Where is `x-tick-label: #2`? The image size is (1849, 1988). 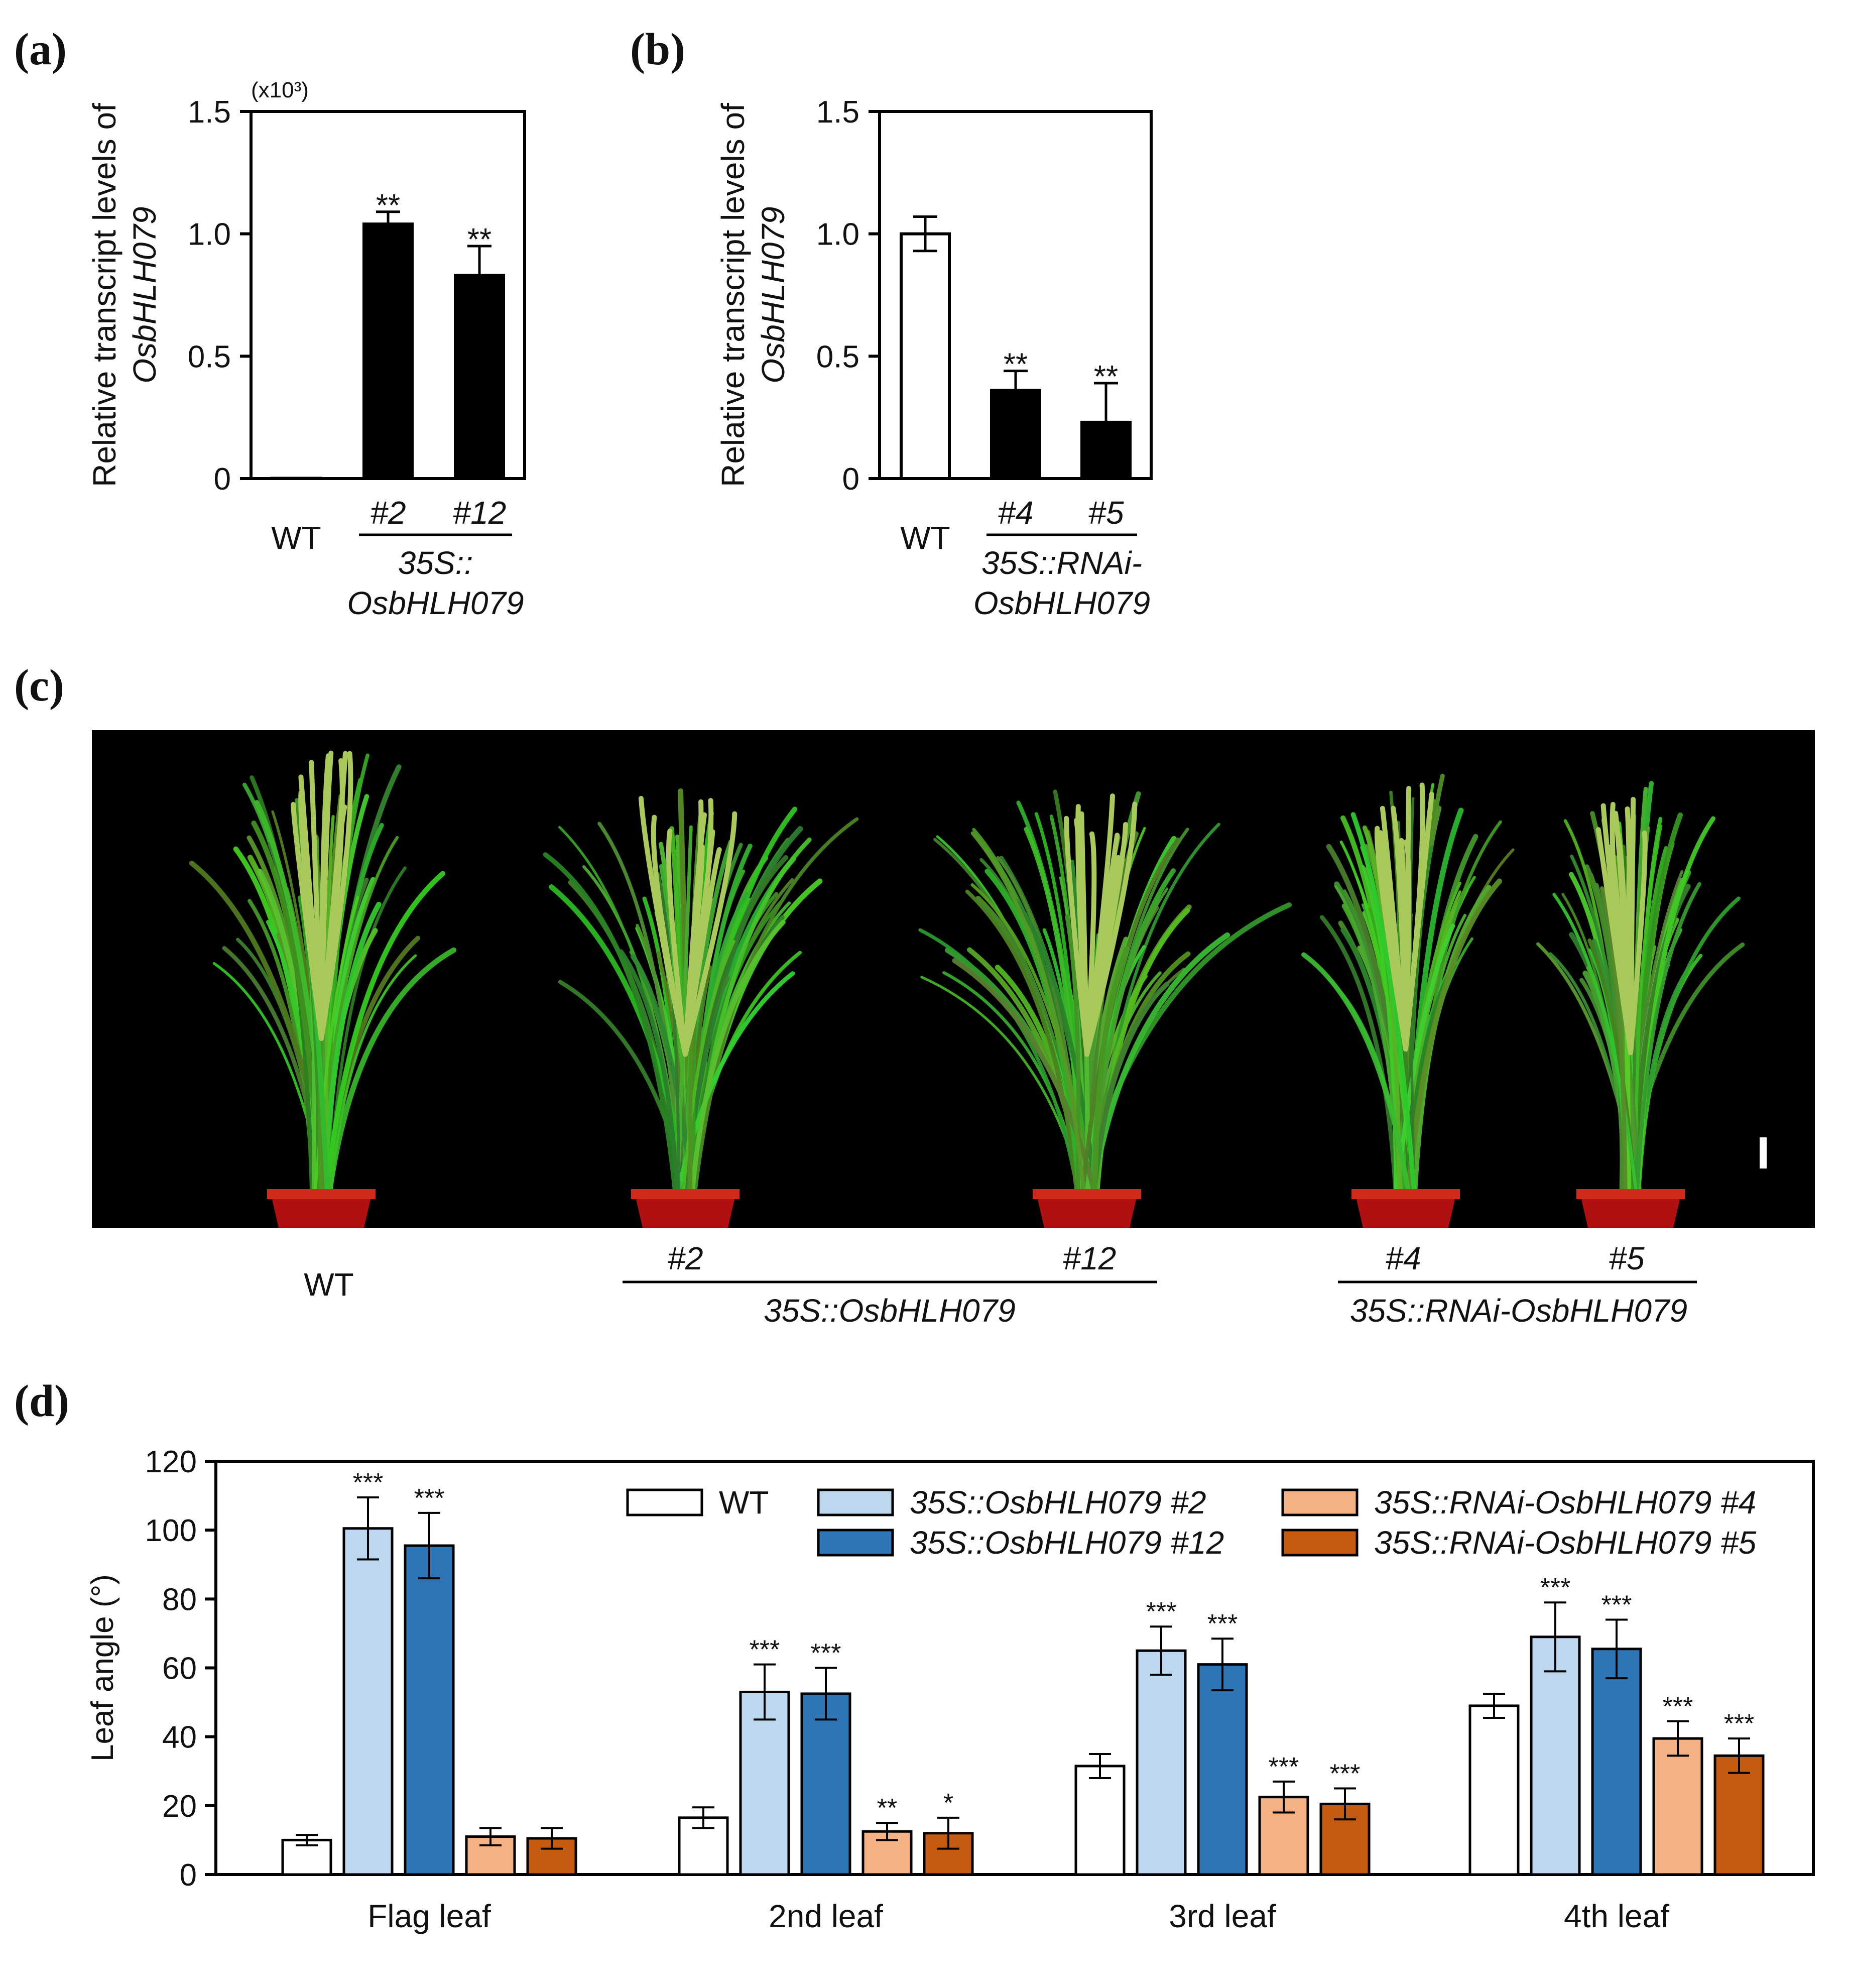 x-tick-label: #2 is located at coordinates (388, 513).